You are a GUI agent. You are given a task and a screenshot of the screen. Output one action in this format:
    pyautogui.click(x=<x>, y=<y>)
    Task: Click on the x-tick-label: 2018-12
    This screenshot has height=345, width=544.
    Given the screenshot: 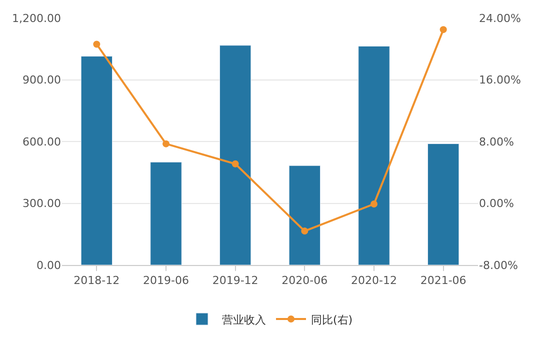 What is the action you would take?
    pyautogui.click(x=97, y=281)
    